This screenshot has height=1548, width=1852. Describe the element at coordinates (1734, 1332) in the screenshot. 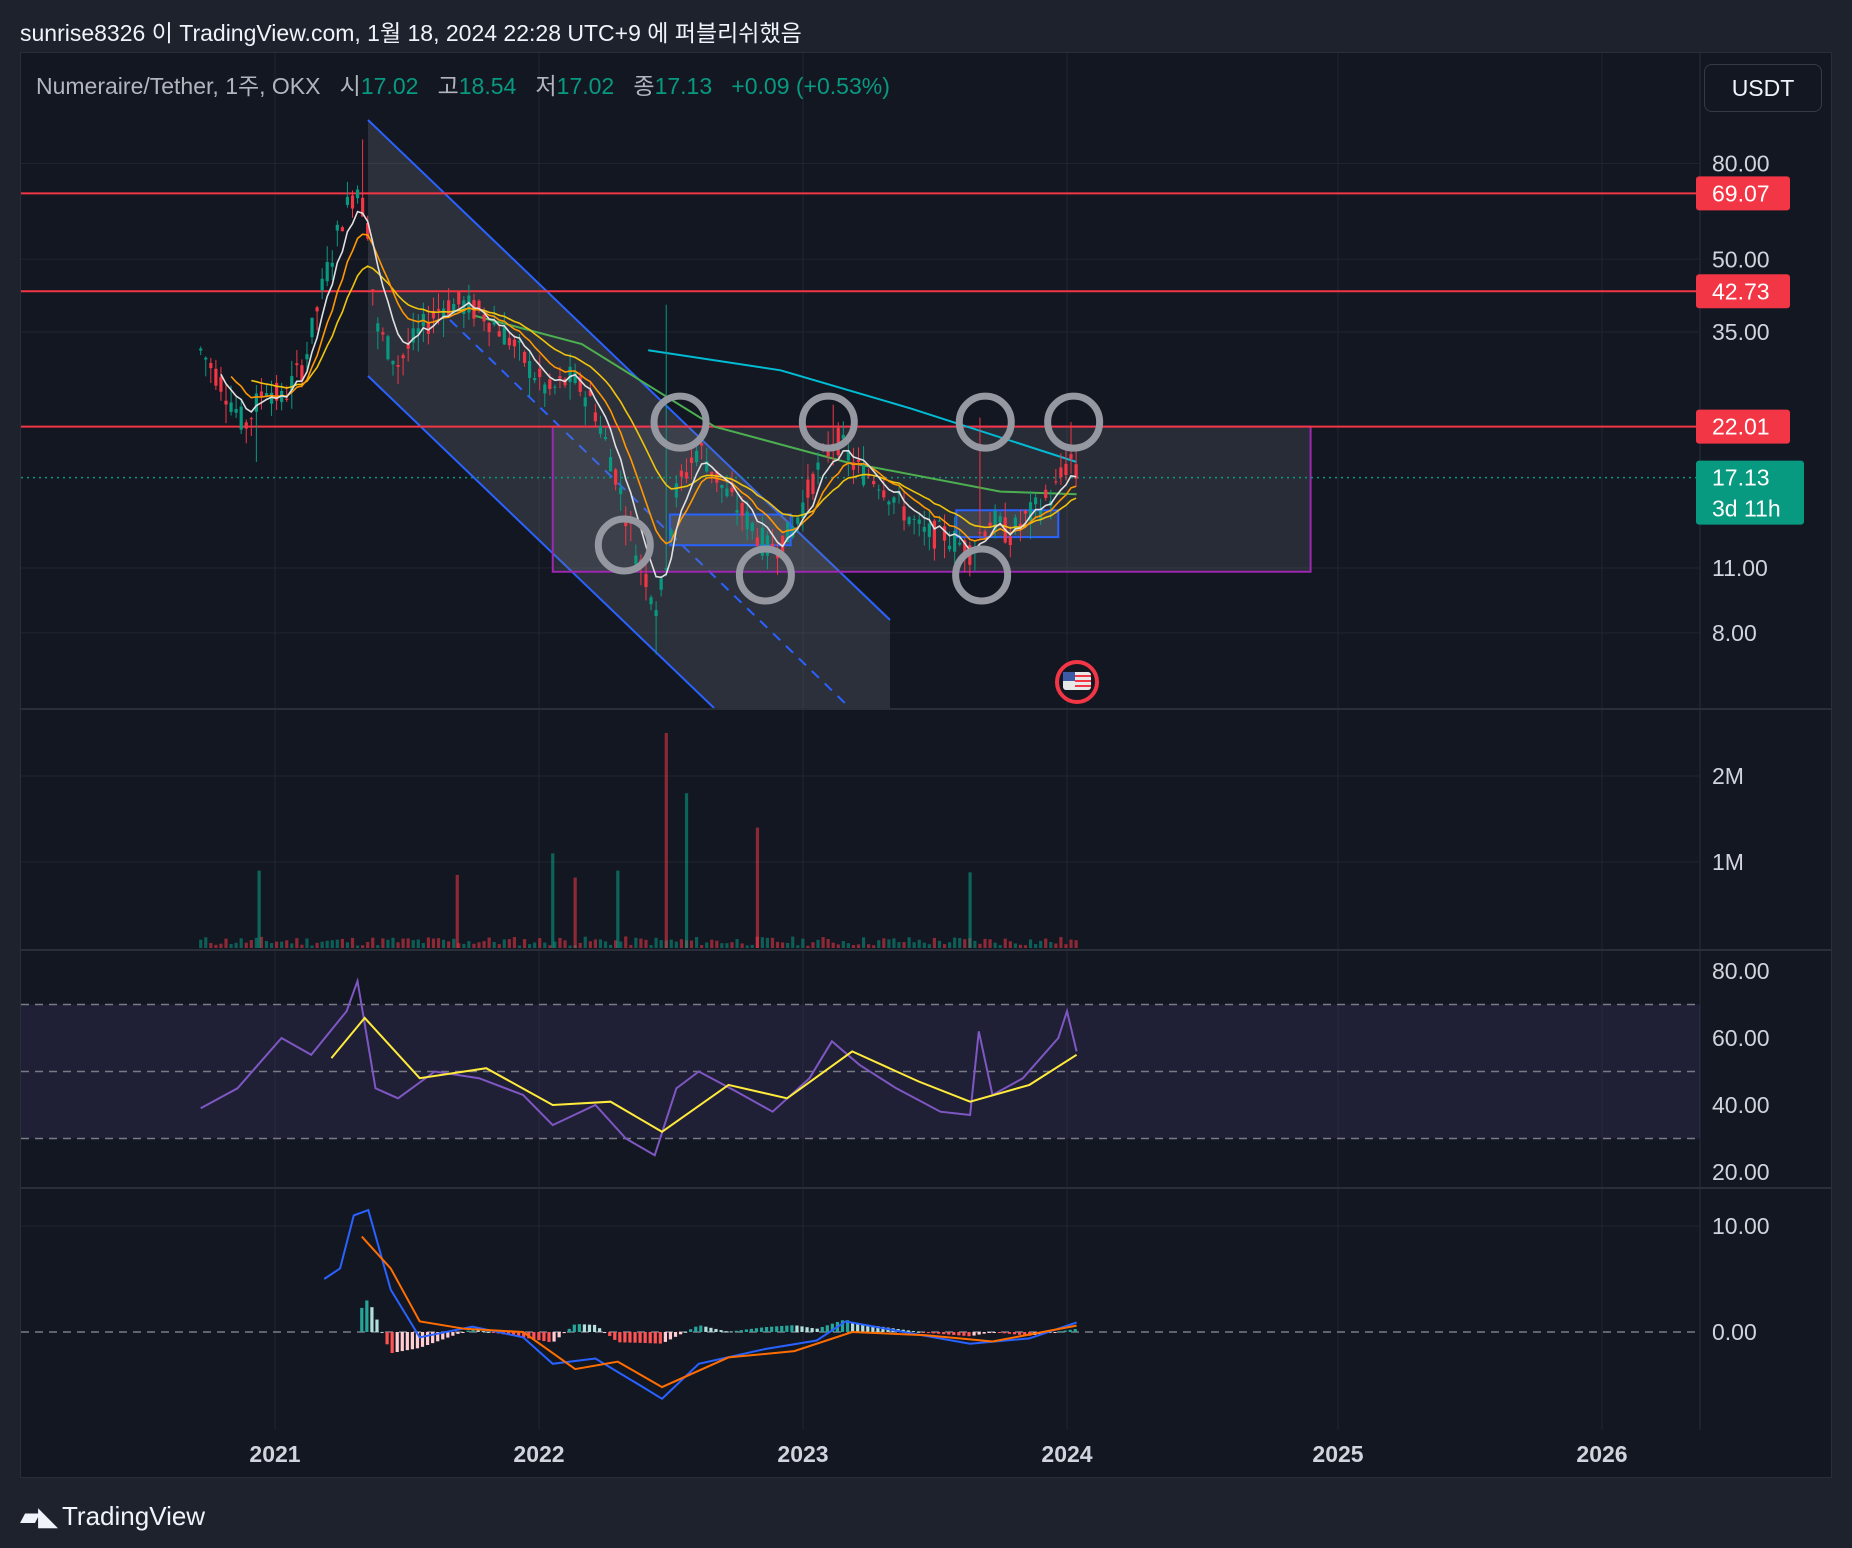

I see `macd-tick-label: 0.00` at that location.